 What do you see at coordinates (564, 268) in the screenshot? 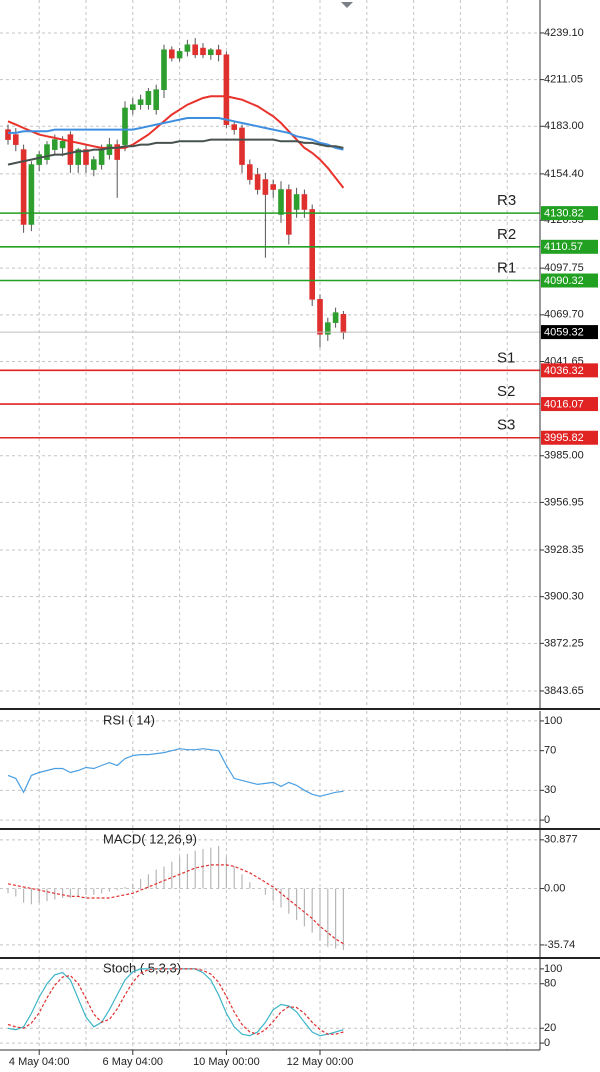
I see `y-tick-label: 4097.75` at bounding box center [564, 268].